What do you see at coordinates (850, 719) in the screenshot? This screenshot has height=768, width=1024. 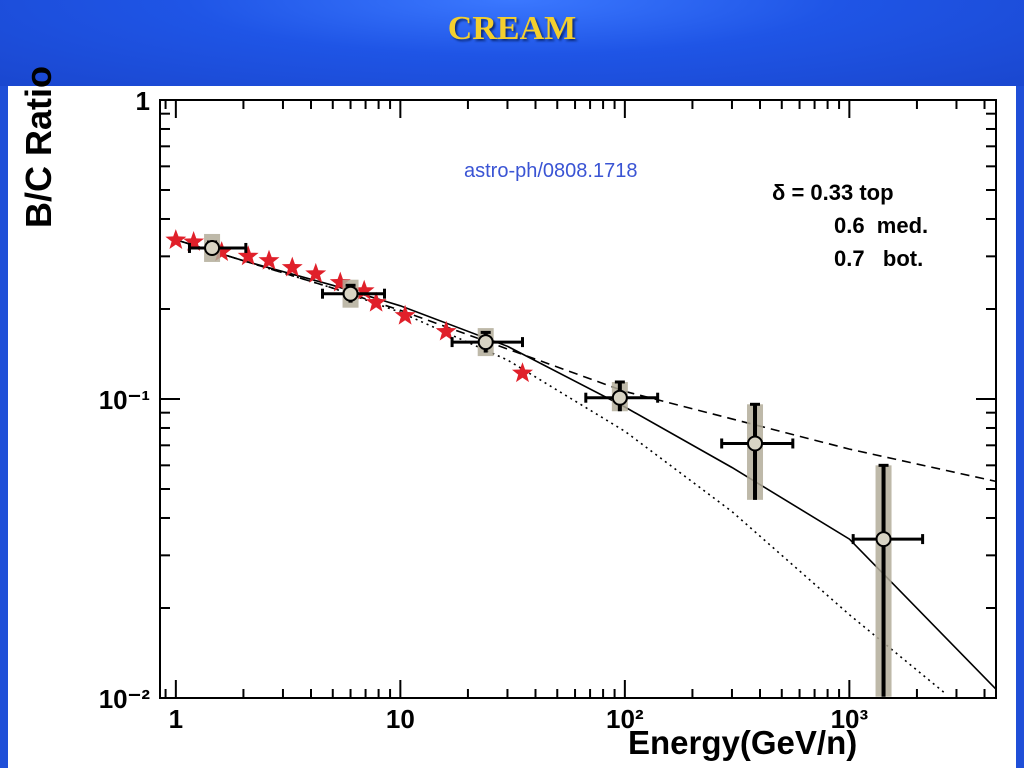 I see `x-tick-label: 10³` at bounding box center [850, 719].